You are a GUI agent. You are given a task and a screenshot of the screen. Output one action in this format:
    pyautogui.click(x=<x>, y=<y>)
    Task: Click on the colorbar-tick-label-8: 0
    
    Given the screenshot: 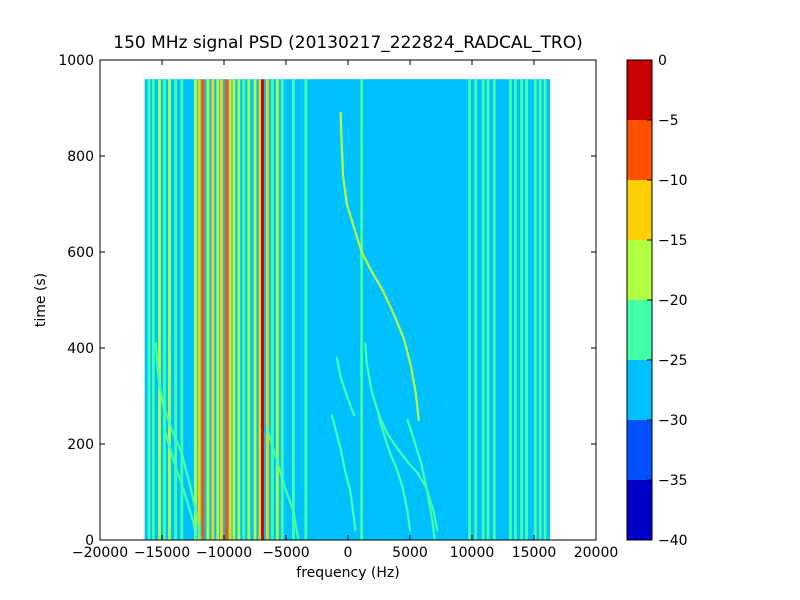 What is the action you would take?
    pyautogui.click(x=662, y=61)
    